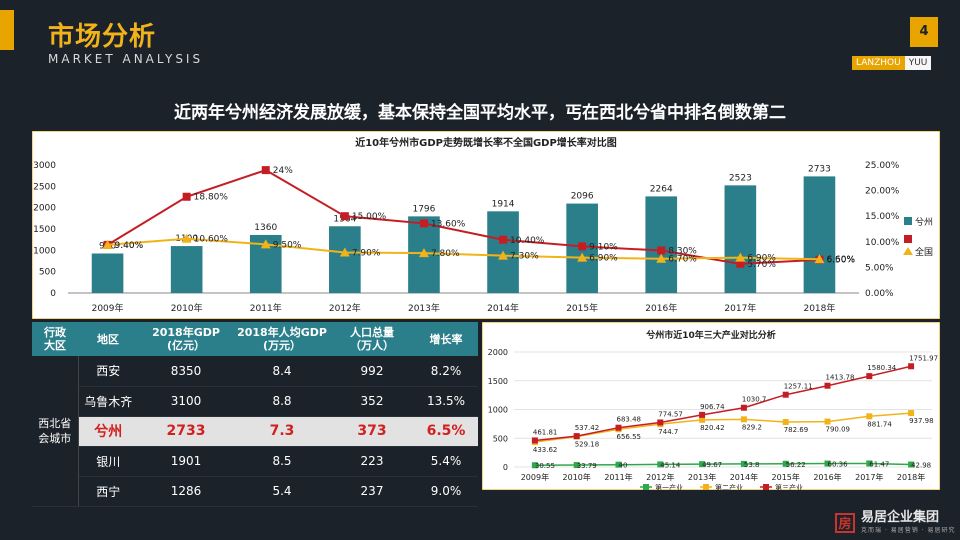 This screenshot has height=540, width=960. Describe the element at coordinates (879, 294) in the screenshot. I see `y-tick-right: 0.00%` at that location.